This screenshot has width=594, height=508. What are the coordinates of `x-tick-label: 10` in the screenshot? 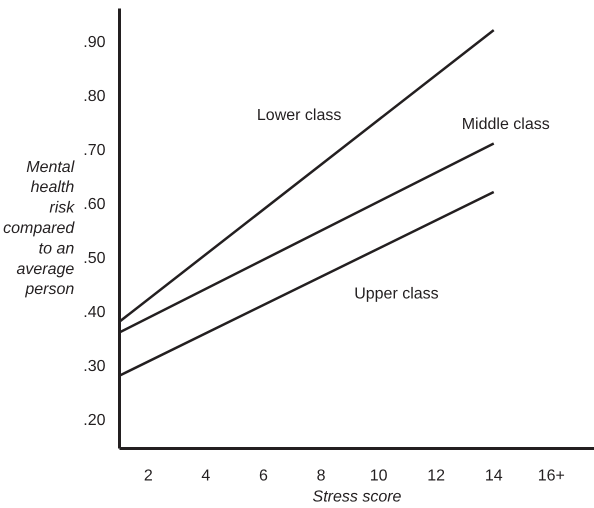 It's located at (379, 476).